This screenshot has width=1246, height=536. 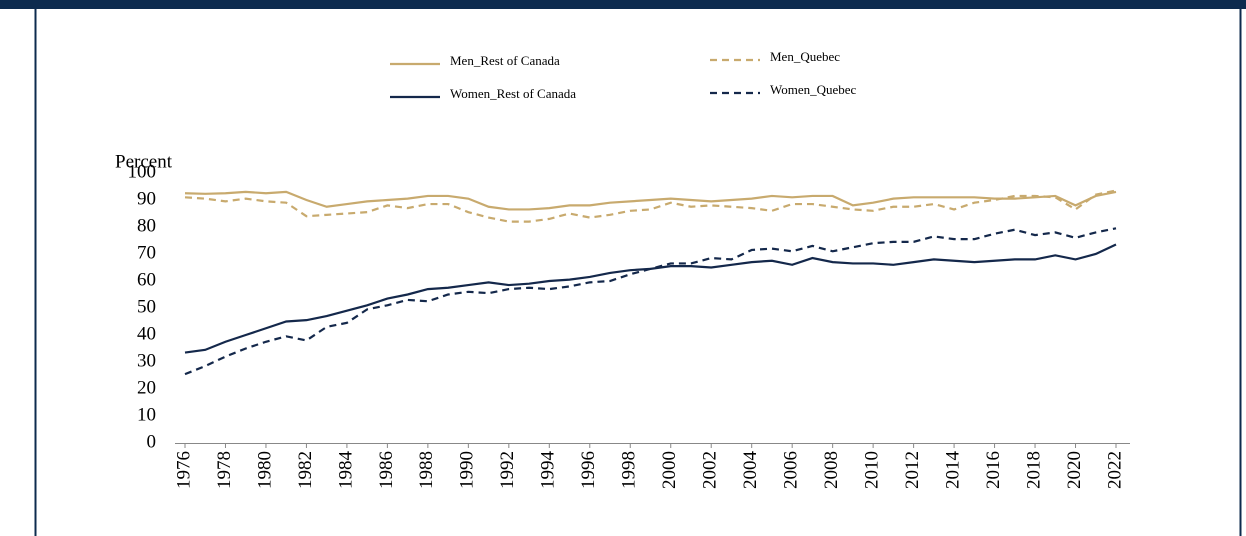 I want to click on legend-label: Women_Rest of Canada, so click(x=513, y=93).